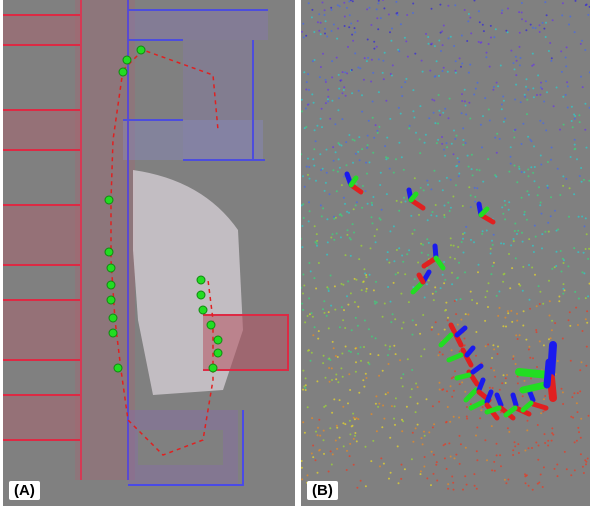 This screenshot has width=590, height=506. I want to click on pose-markers, so click(163, 209).